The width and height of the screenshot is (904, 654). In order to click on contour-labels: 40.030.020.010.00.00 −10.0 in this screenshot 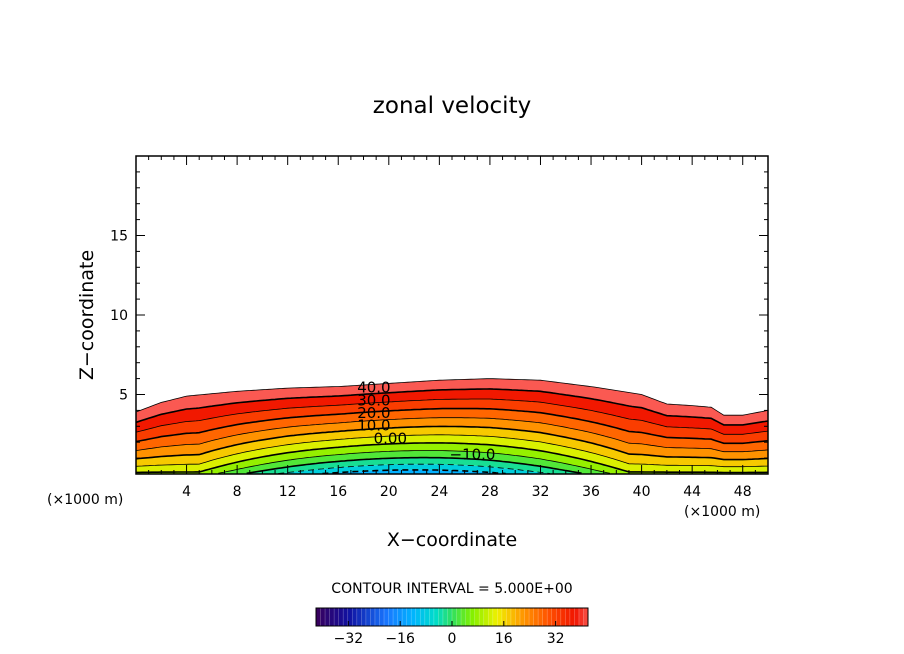, I will do `click(426, 421)`.